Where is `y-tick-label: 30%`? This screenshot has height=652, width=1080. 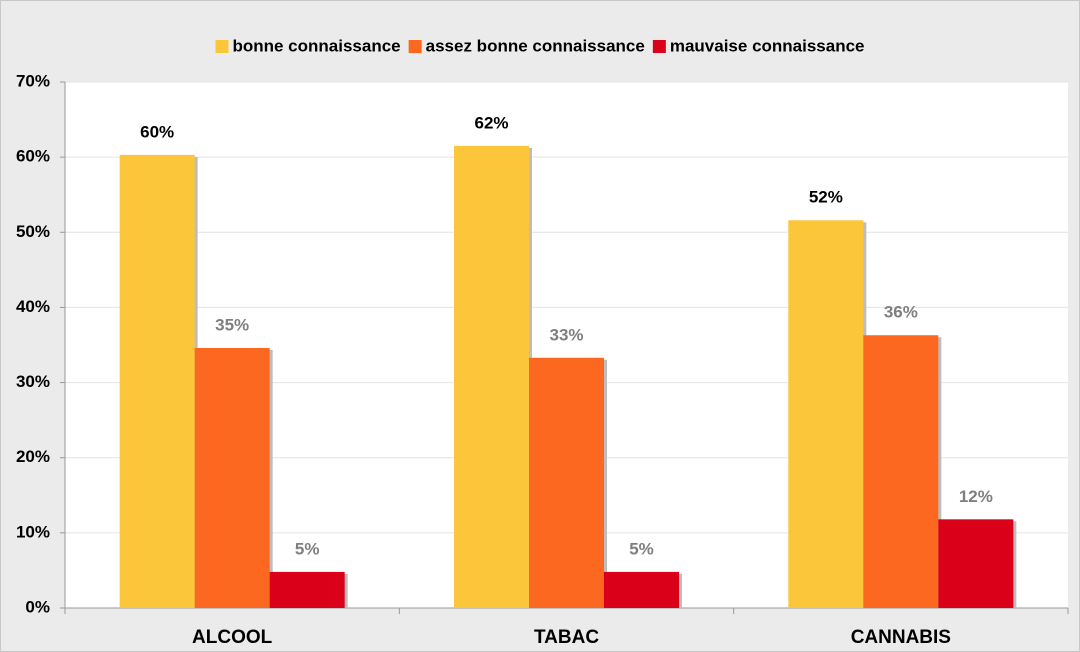 y-tick-label: 30% is located at coordinates (33, 381).